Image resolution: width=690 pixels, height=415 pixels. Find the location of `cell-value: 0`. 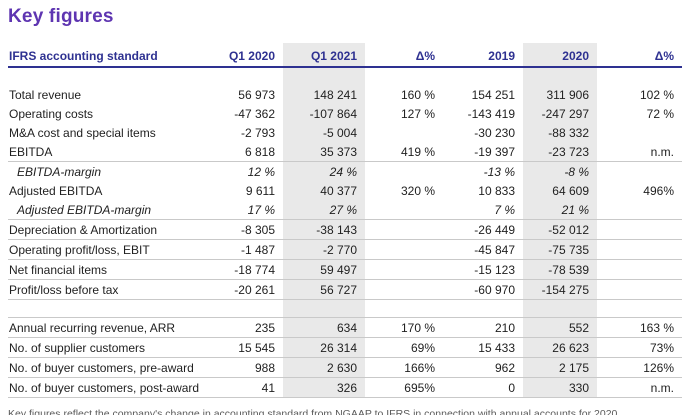

cell-value: 0 is located at coordinates (483, 387).